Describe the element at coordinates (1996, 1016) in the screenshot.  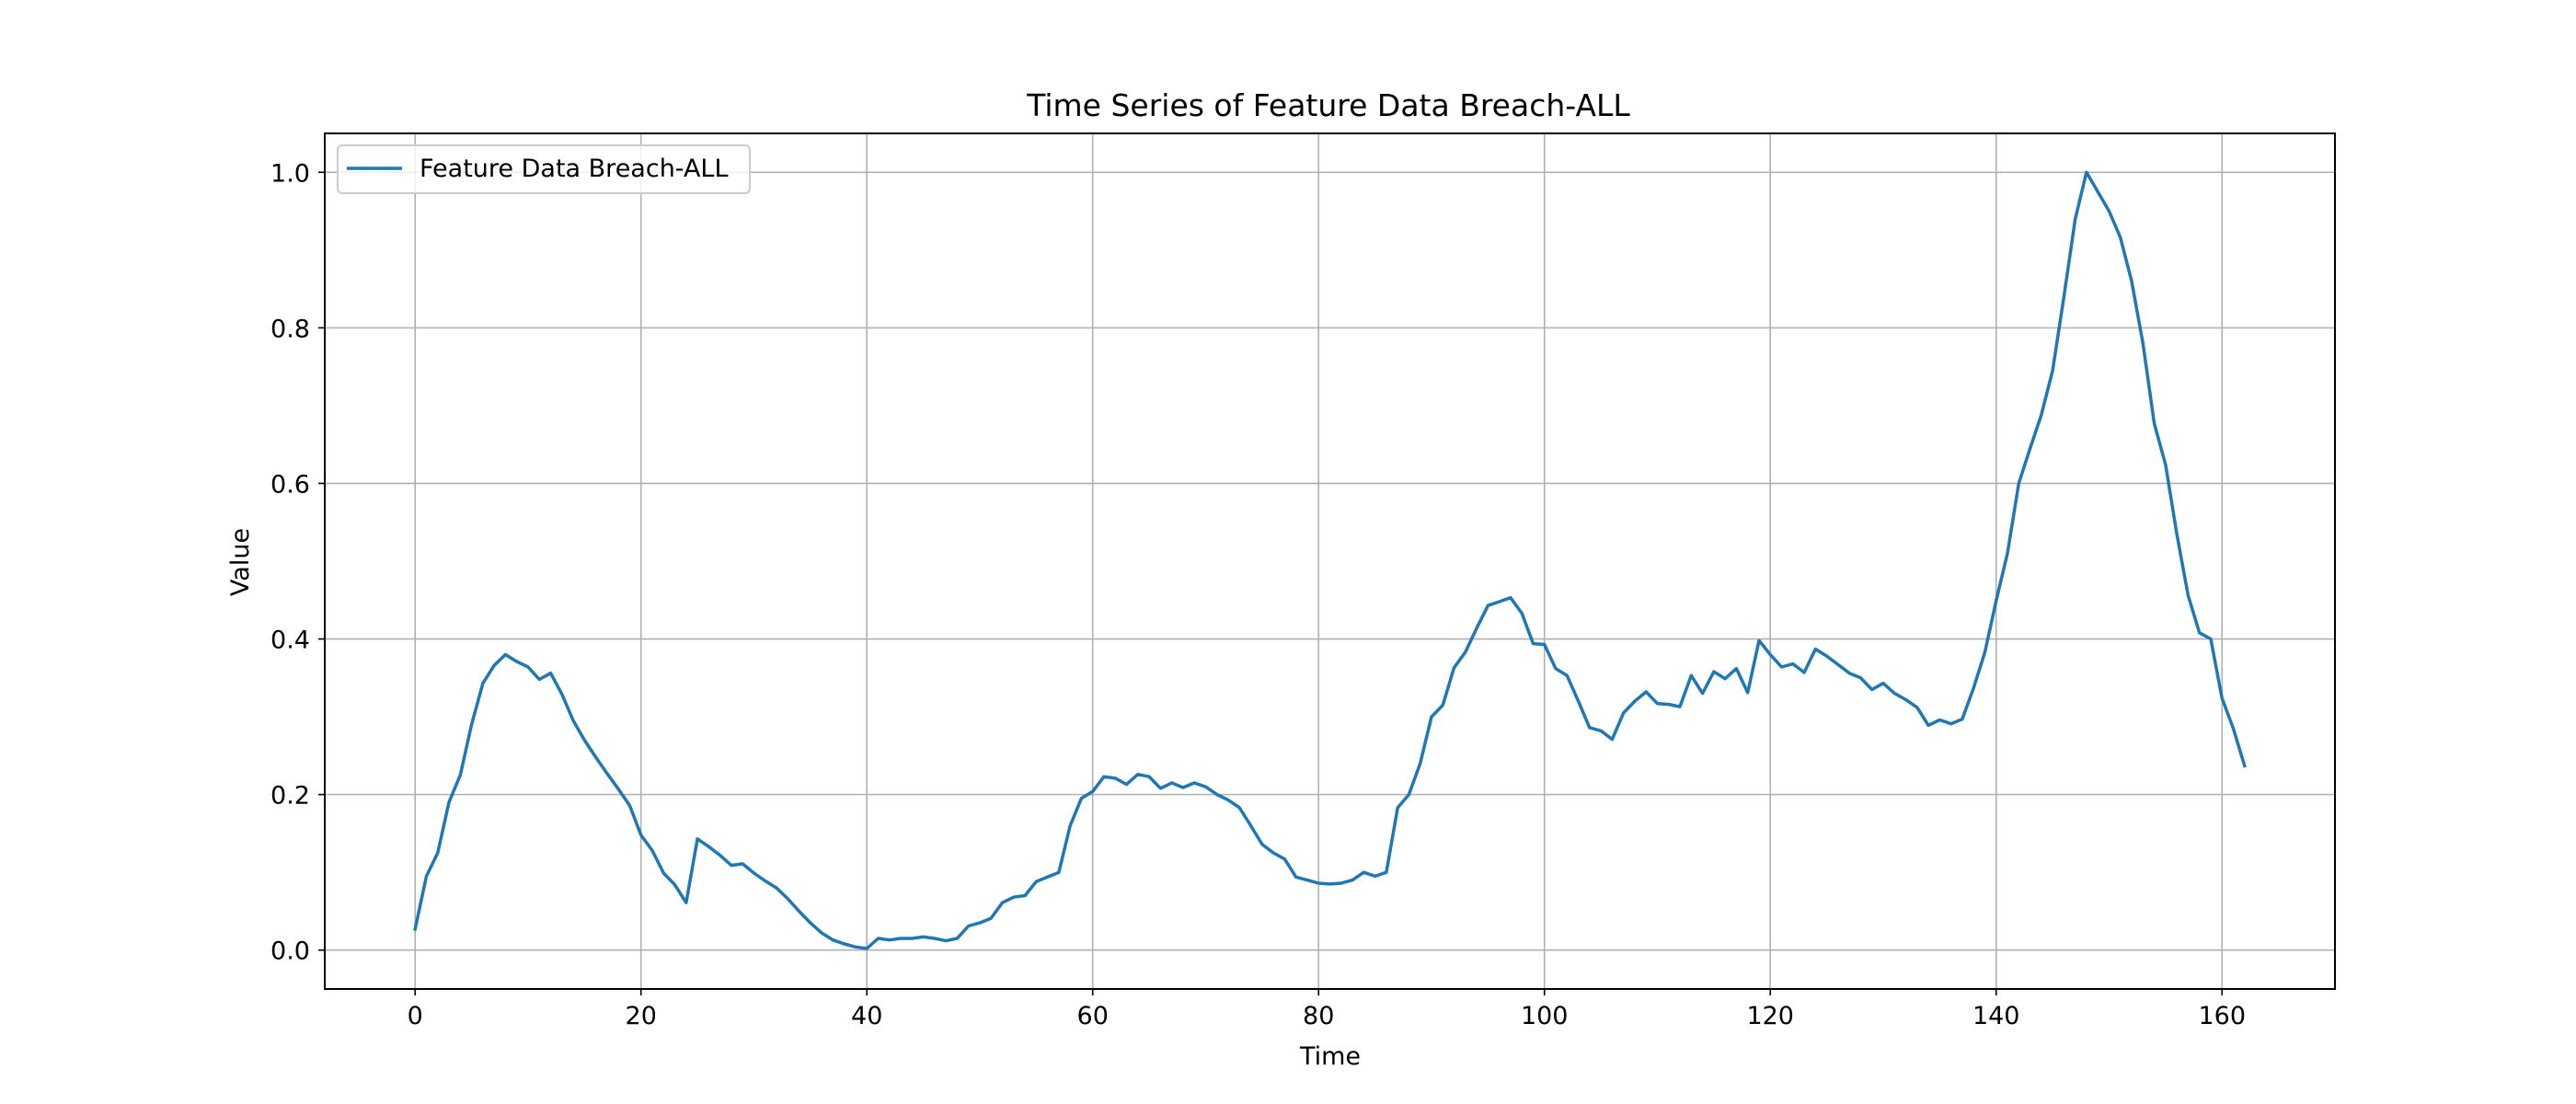
I see `x-tick-label: 140` at that location.